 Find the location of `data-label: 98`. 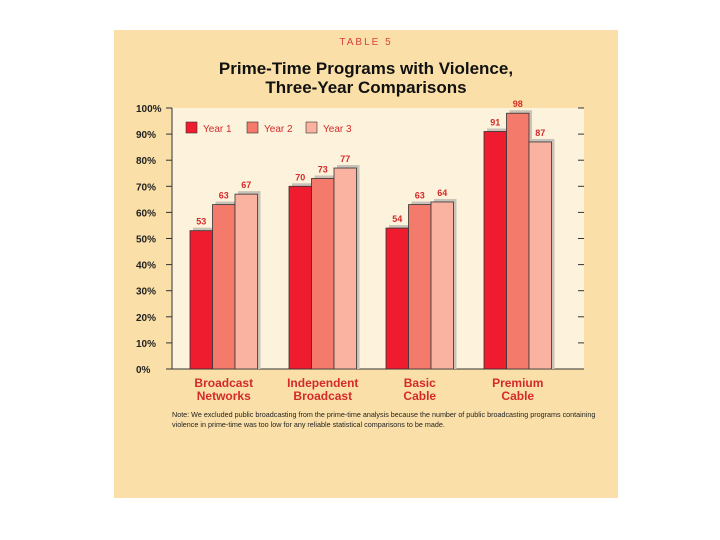

data-label: 98 is located at coordinates (518, 104).